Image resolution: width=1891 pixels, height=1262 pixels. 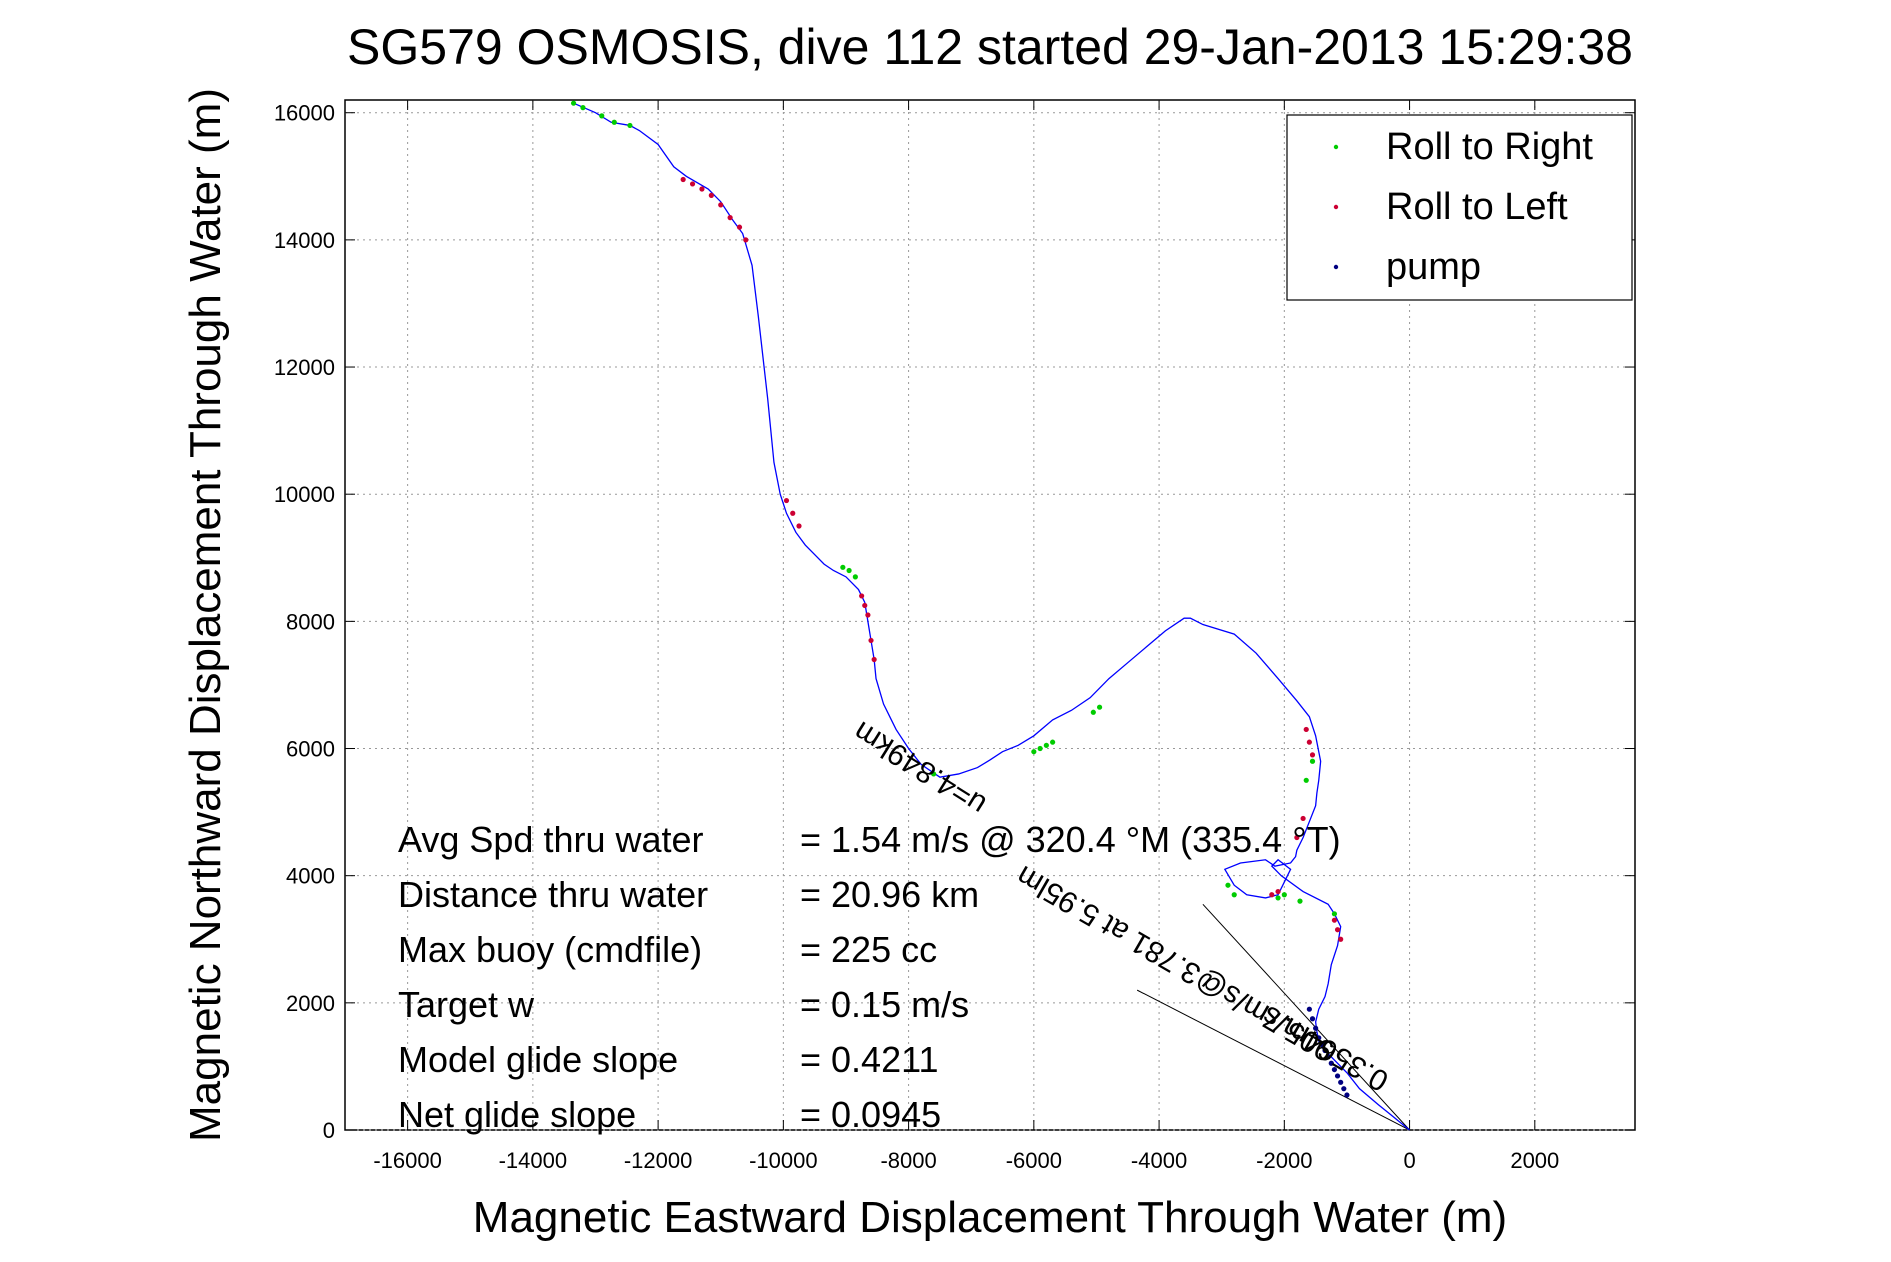 I want to click on y-tick-label: 0, so click(x=329, y=1130).